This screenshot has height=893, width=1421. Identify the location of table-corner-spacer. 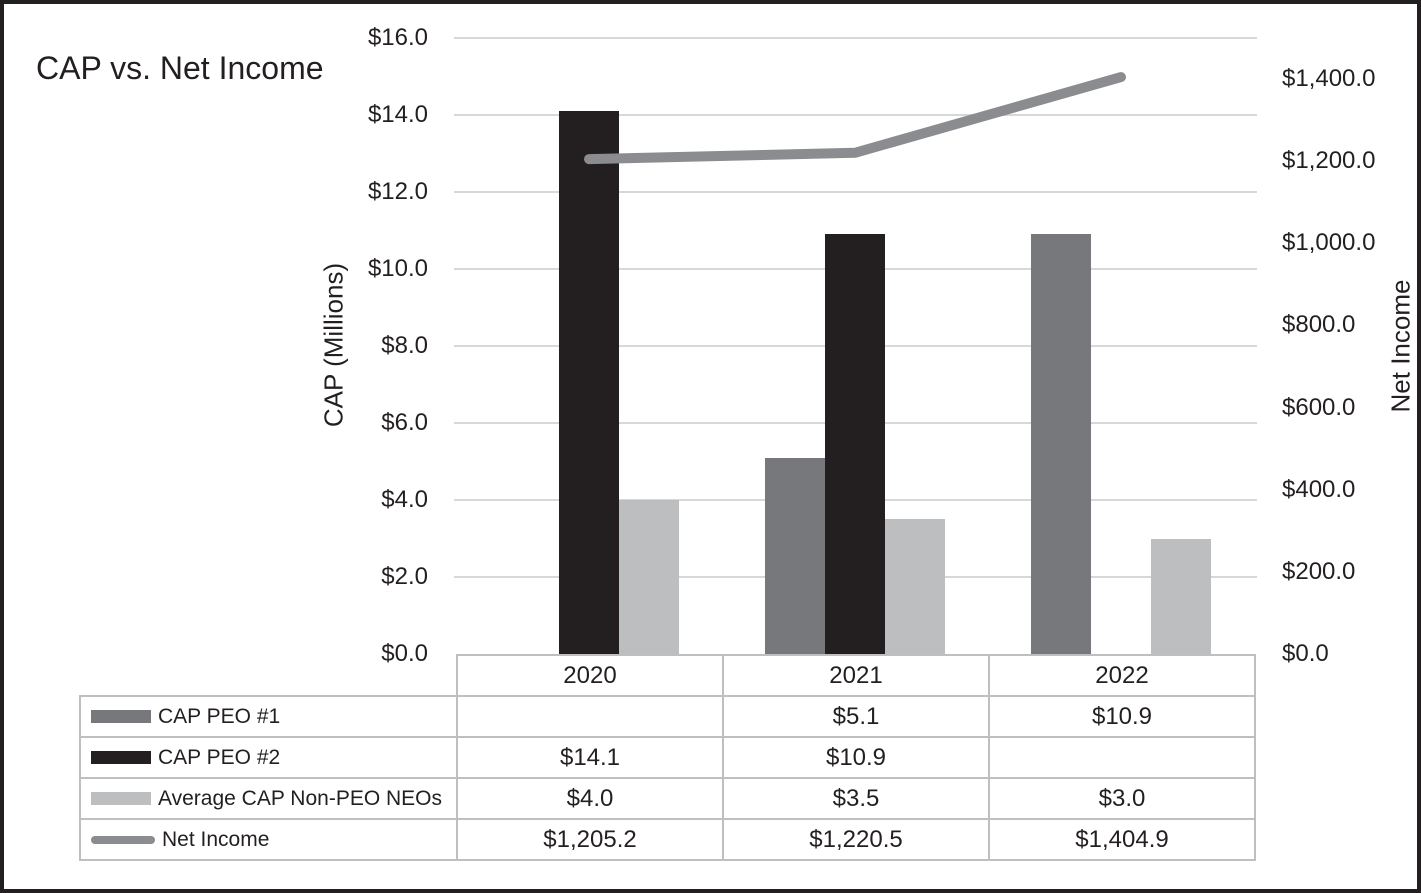
(268, 675).